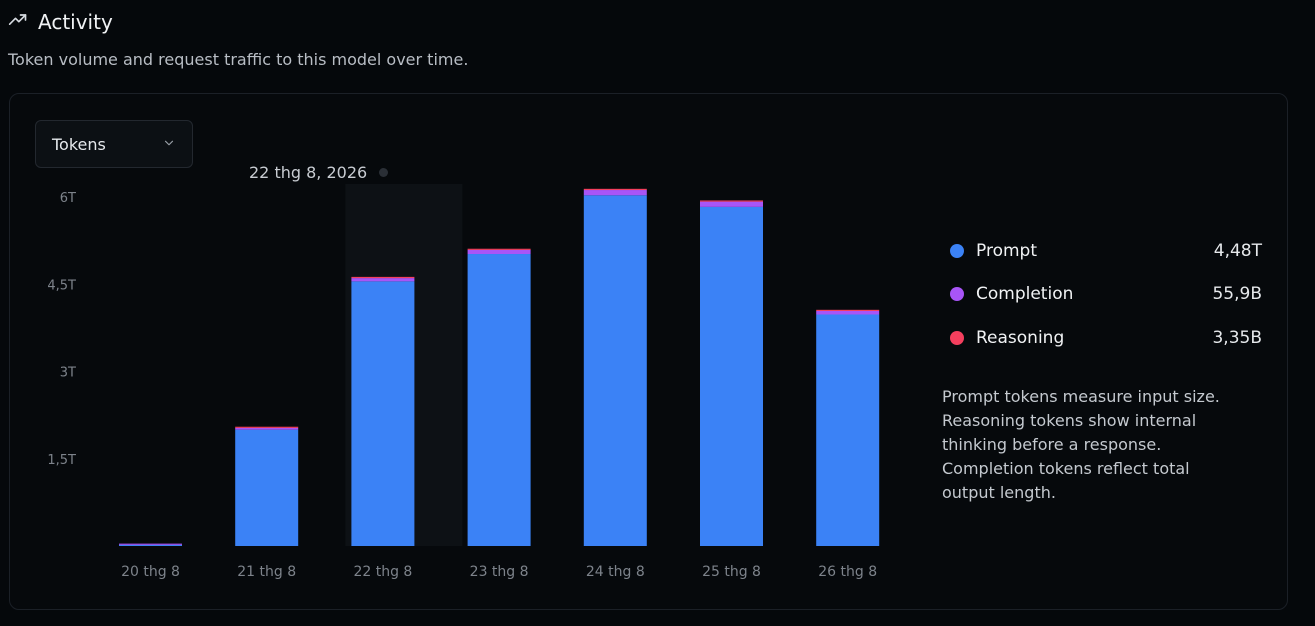 The width and height of the screenshot is (1315, 626). Describe the element at coordinates (499, 572) in the screenshot. I see `x-tick-label: 23 thg 8` at that location.